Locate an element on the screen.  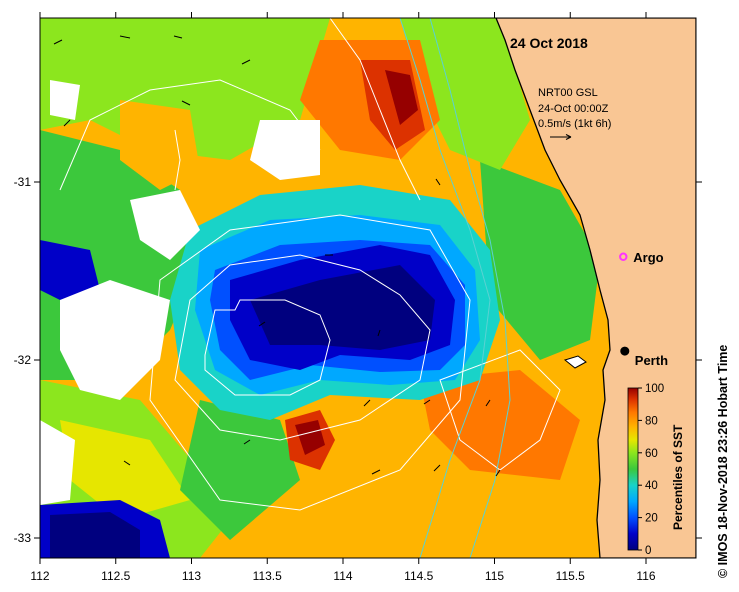
sst-patch-orange-nw is located at coordinates (160, 145).